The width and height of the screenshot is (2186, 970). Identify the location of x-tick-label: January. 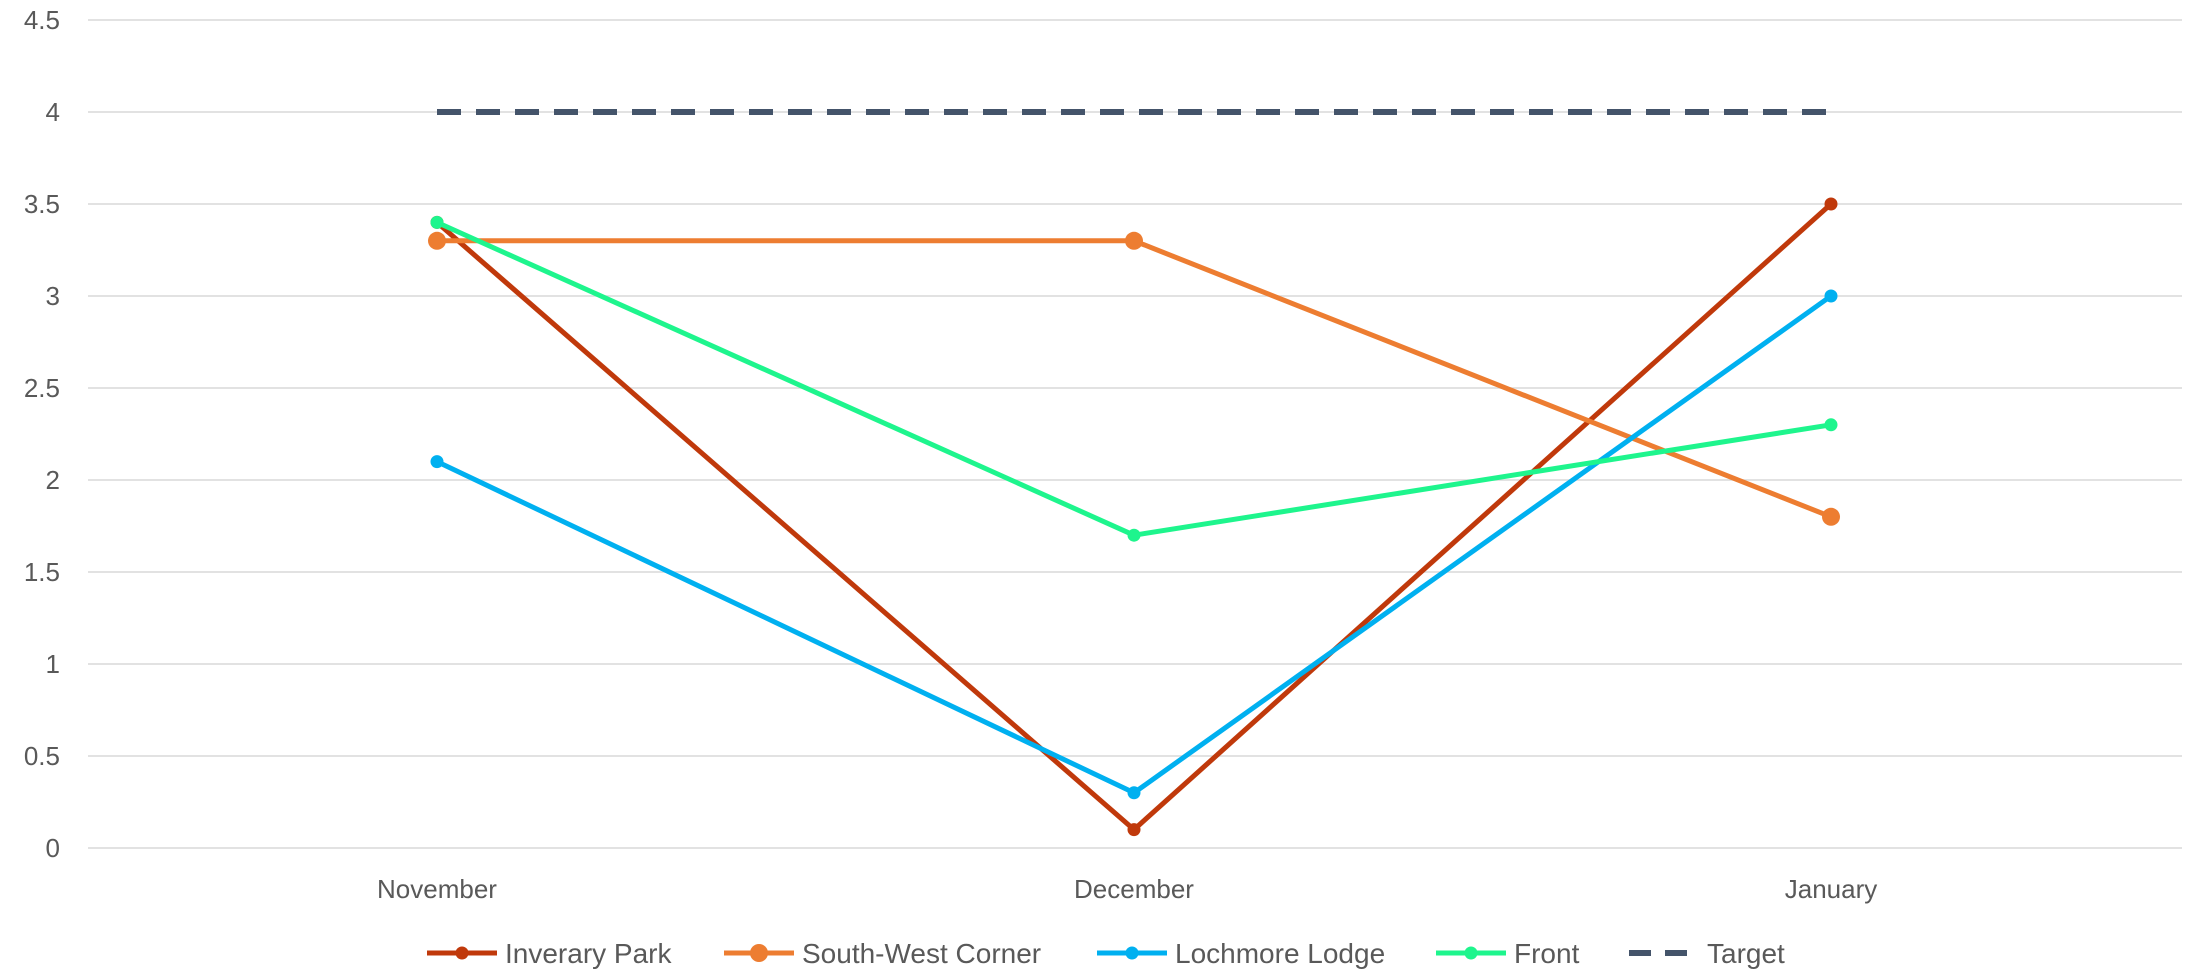
(1831, 889).